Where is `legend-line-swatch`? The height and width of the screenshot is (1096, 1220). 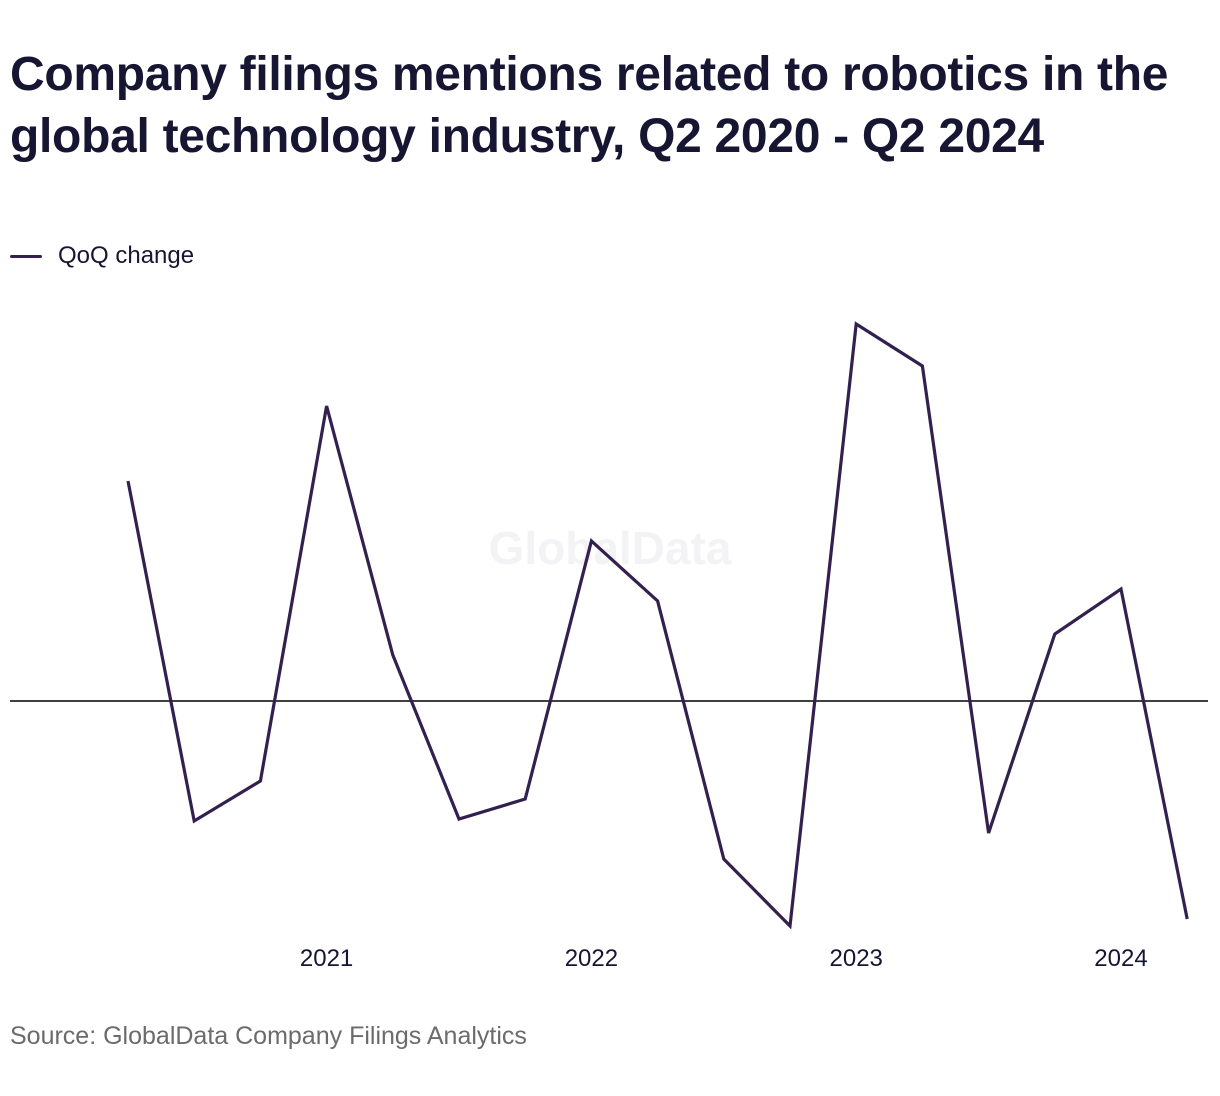
legend-line-swatch is located at coordinates (26, 256).